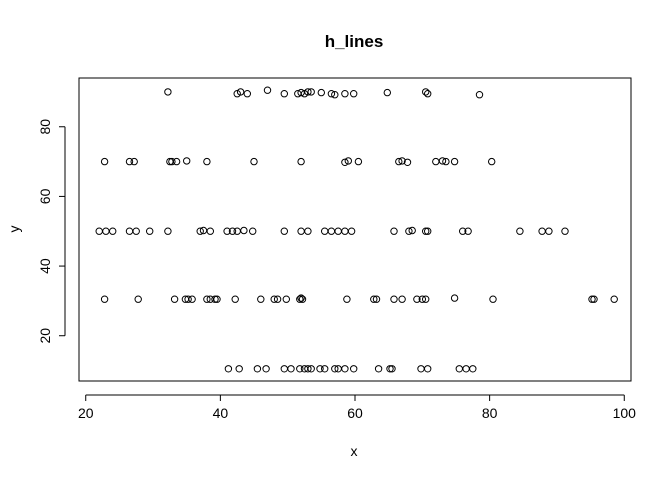 The height and width of the screenshot is (480, 672). I want to click on x-tick-label: 60, so click(355, 413).